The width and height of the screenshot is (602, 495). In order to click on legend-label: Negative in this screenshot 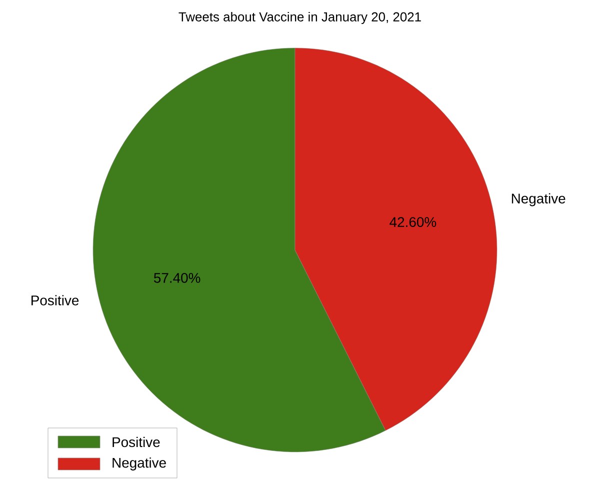, I will do `click(139, 463)`.